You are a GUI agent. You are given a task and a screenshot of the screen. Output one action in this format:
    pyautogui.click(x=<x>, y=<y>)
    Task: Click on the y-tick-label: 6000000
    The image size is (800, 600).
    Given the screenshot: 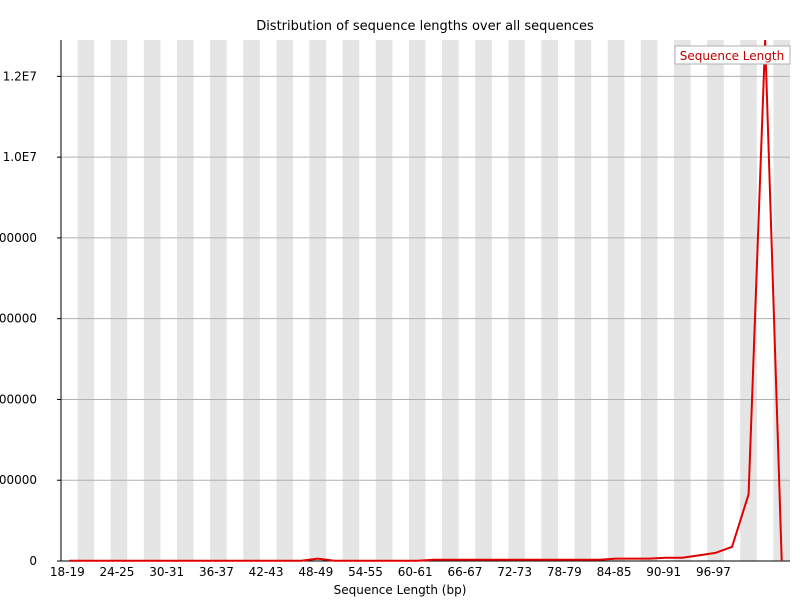 What is the action you would take?
    pyautogui.click(x=18, y=319)
    